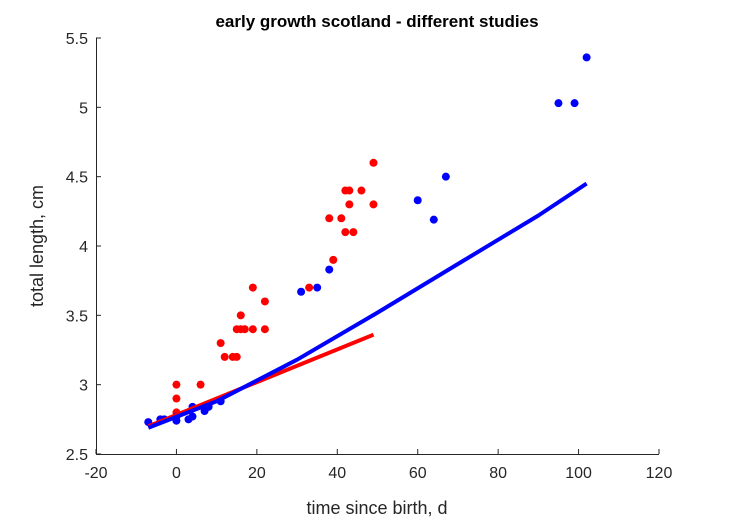 The image size is (729, 521). I want to click on x-tick-label: 0, so click(176, 473).